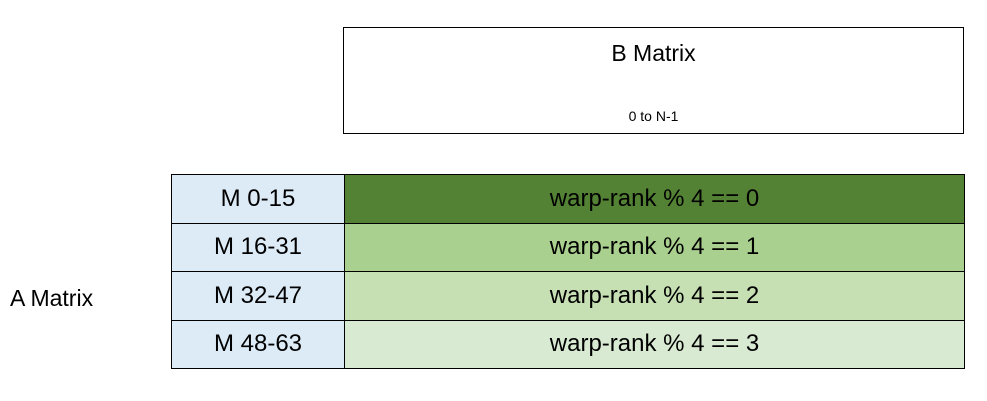  I want to click on warp-rank-cell-3: warp-rank % 4 == 3, so click(655, 344).